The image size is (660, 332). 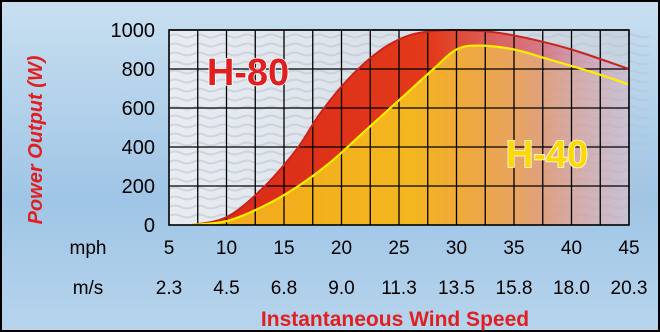 What do you see at coordinates (226, 288) in the screenshot?
I see `x-tick-label-ms: 4.5` at bounding box center [226, 288].